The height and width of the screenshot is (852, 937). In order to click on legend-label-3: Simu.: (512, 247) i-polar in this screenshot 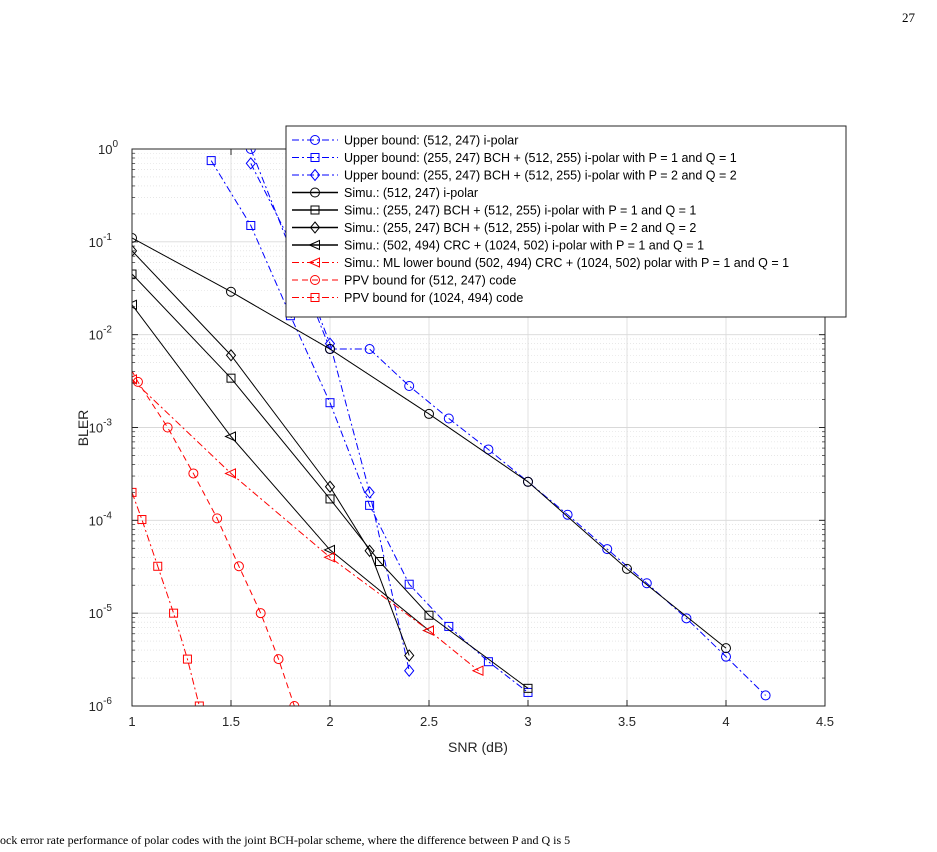, I will do `click(411, 193)`.